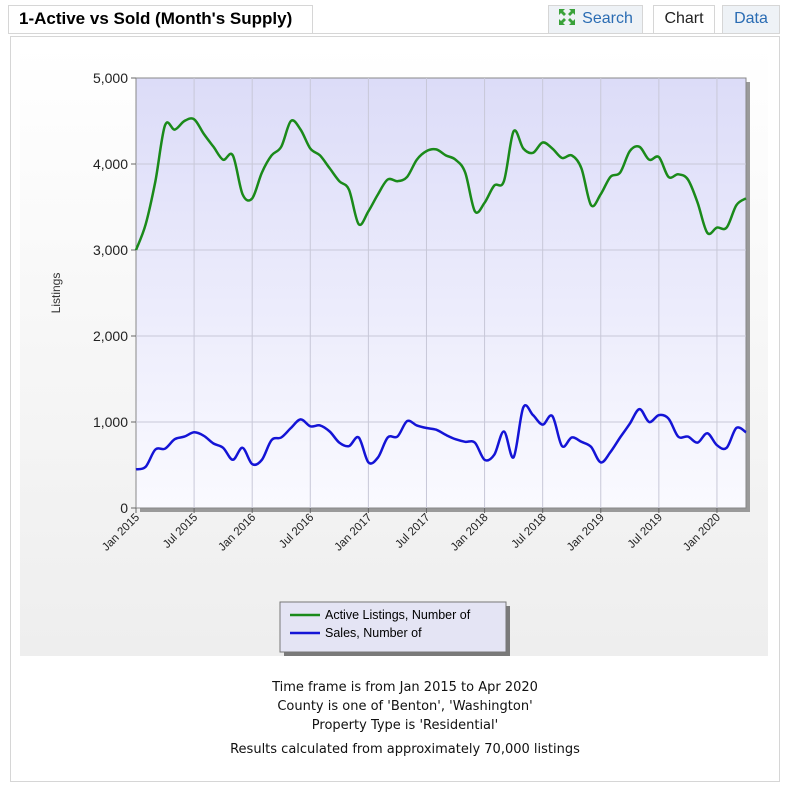 The width and height of the screenshot is (786, 788). Describe the element at coordinates (394, 33) in the screenshot. I see `toolbar-divider` at that location.